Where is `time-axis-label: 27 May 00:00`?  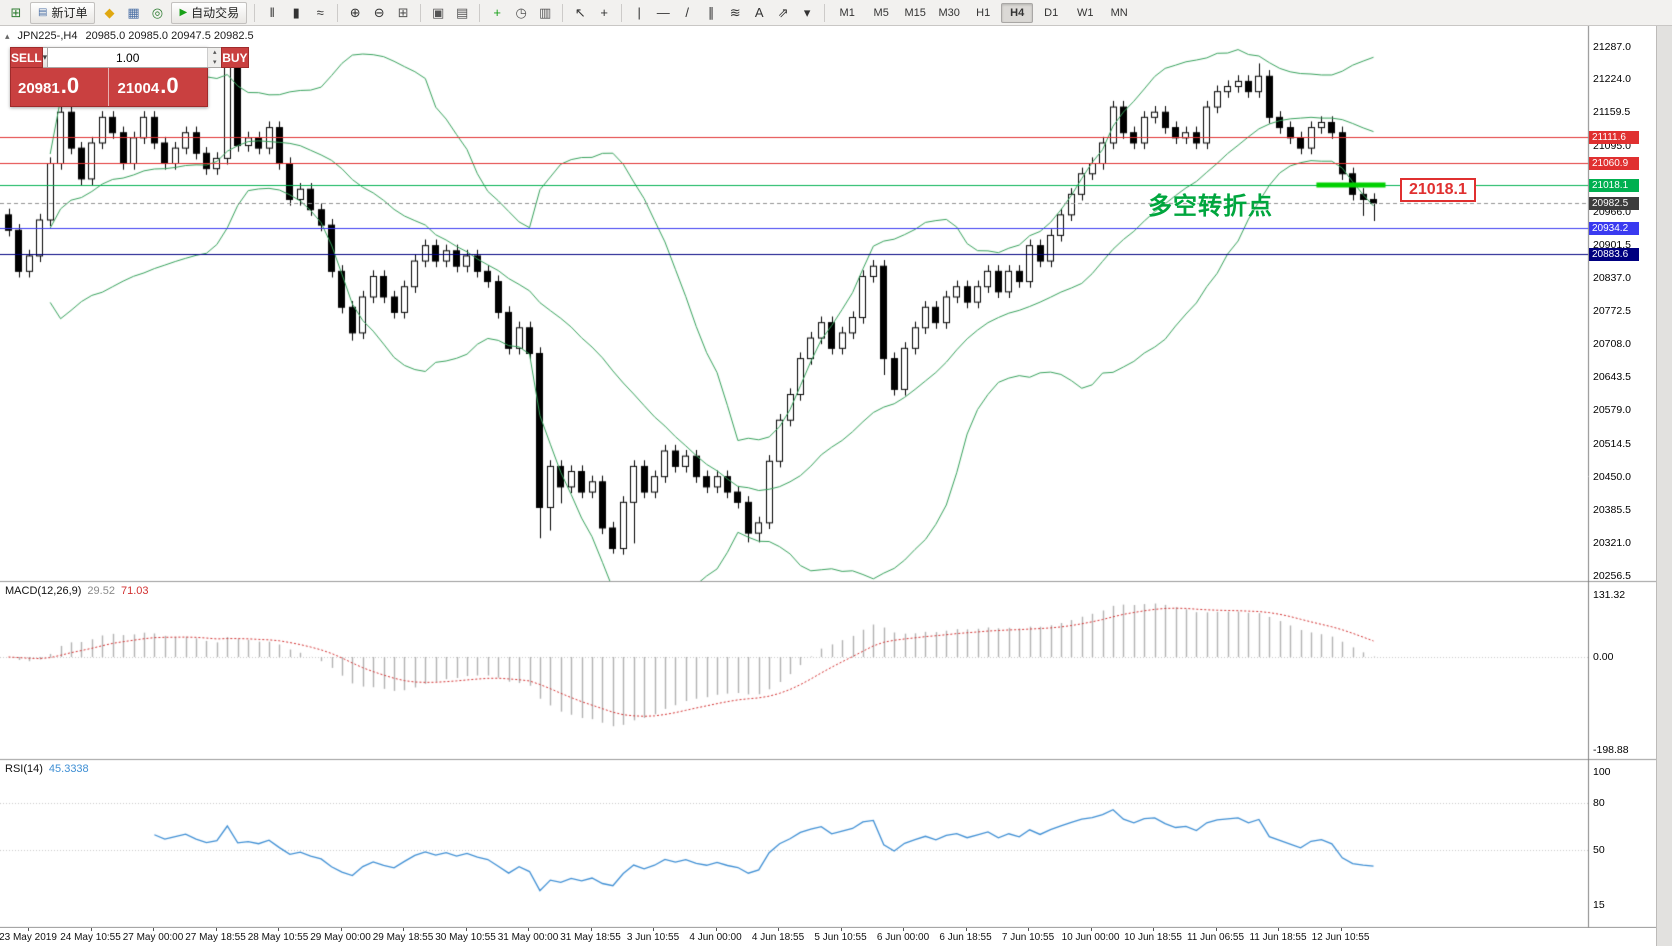
time-axis-label: 27 May 00:00 is located at coordinates (153, 937).